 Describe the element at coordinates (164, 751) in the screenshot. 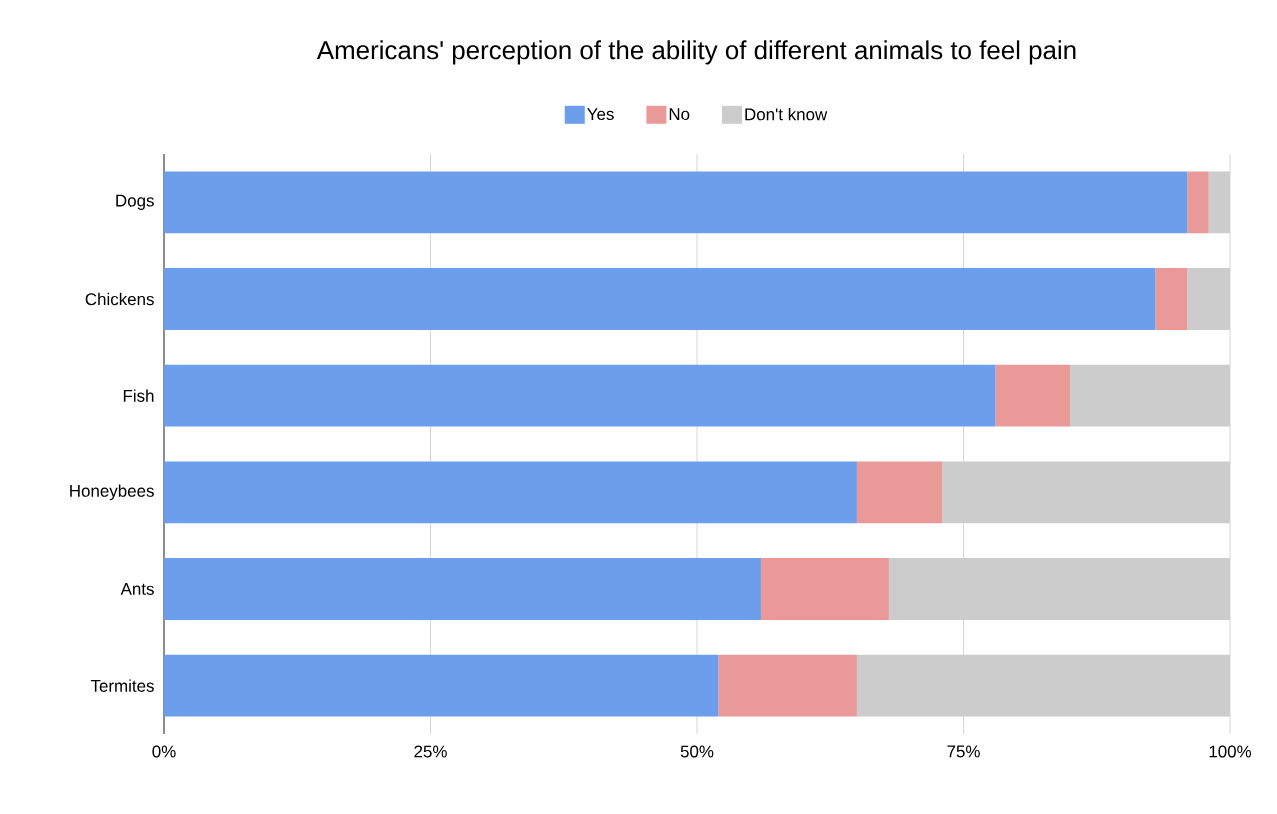

I see `x-tick-label: 0%` at that location.